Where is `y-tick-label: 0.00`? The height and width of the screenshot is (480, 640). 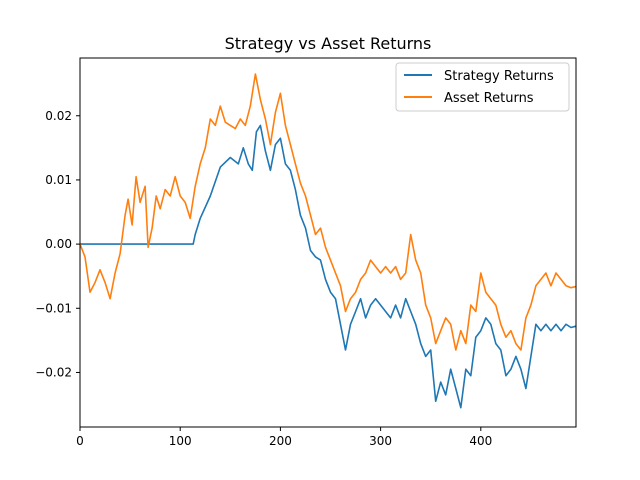
y-tick-label: 0.00 is located at coordinates (58, 244).